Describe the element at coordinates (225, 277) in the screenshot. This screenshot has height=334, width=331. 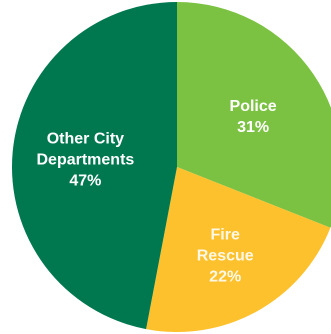
I see `pie-value-label: 22%` at that location.